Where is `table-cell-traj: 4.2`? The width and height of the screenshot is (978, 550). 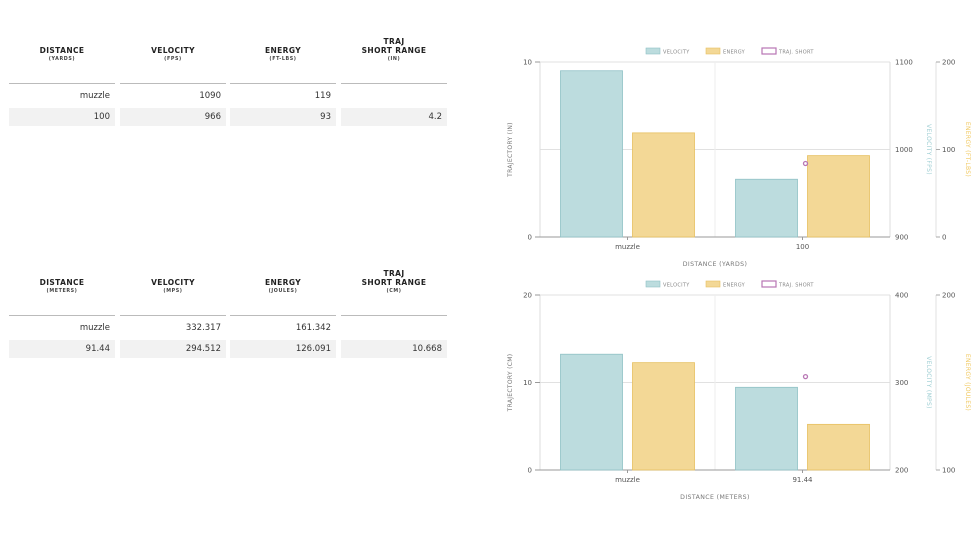 table-cell-traj: 4.2 is located at coordinates (394, 117).